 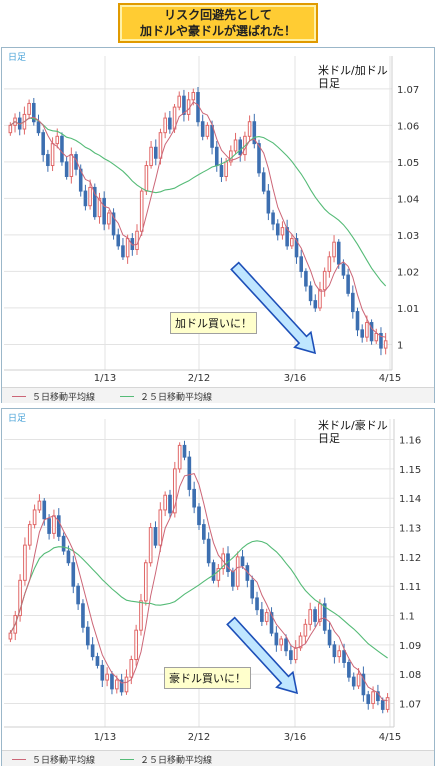 What do you see at coordinates (407, 617) in the screenshot?
I see `y-tick-label: 1.1` at bounding box center [407, 617].